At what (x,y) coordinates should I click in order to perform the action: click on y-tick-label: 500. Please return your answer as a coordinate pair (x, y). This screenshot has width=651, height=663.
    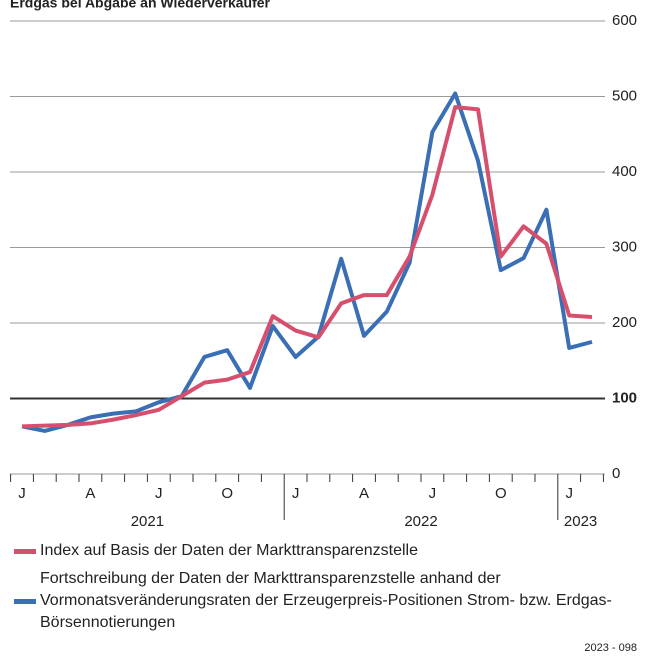
    Looking at the image, I should click on (624, 95).